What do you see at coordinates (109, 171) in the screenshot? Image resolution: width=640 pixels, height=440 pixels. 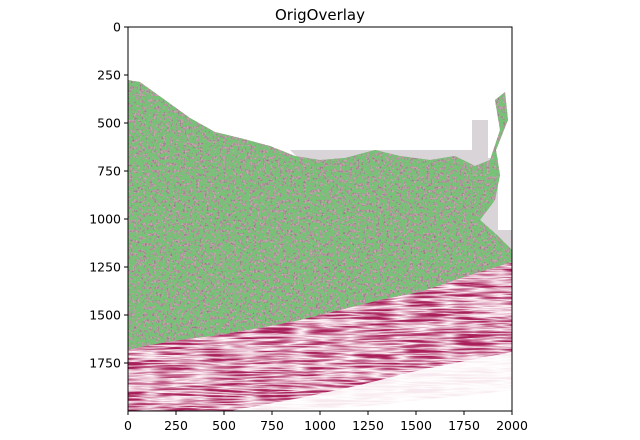 I see `y-tick-label: 750` at bounding box center [109, 171].